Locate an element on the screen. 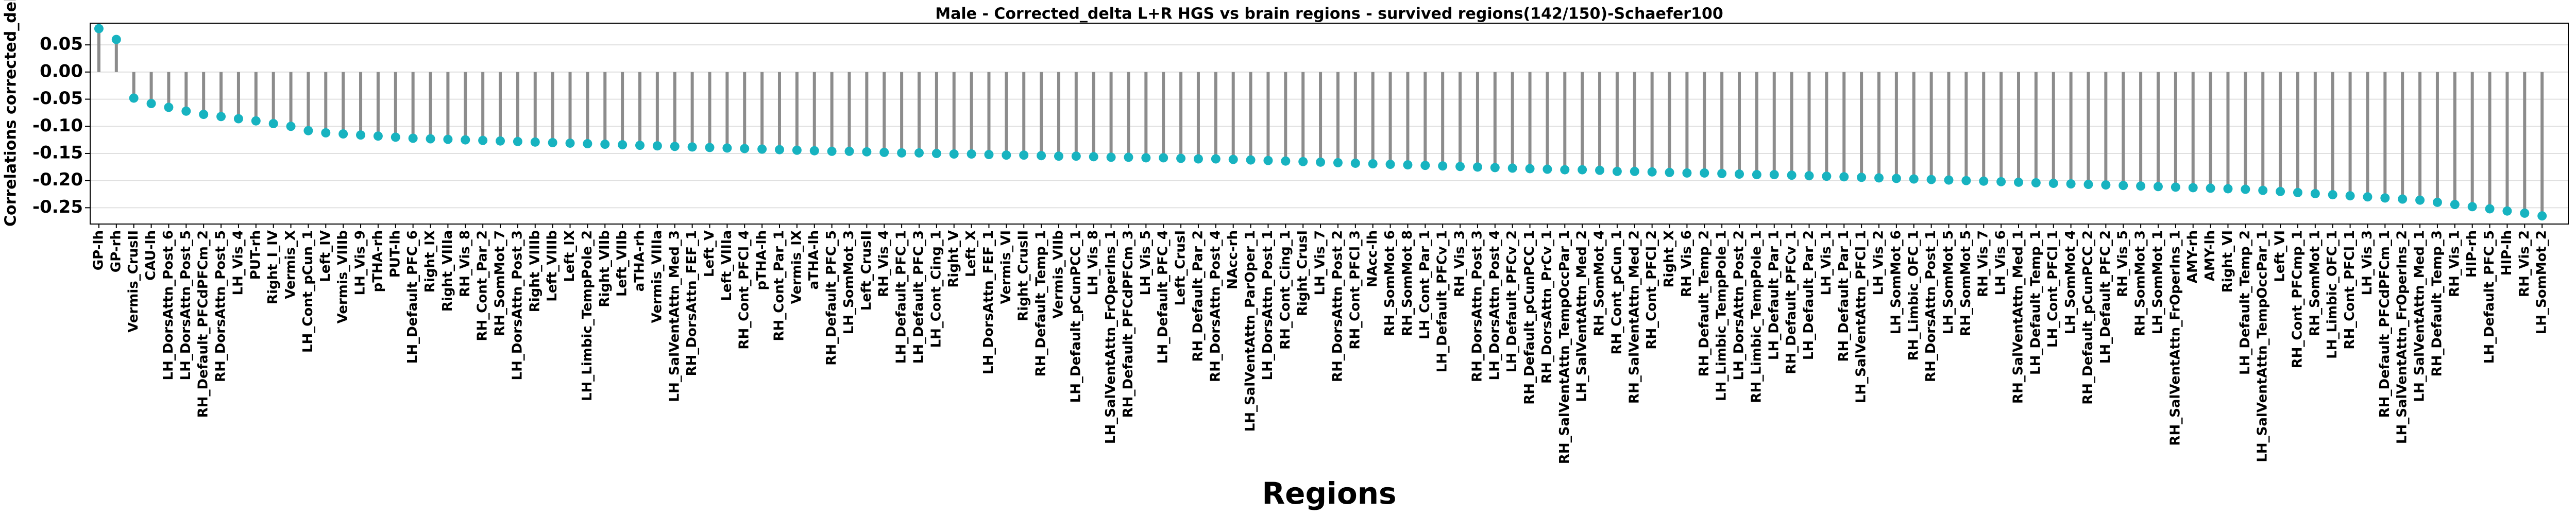  x-tick-label: LH_Default_Temp_2 is located at coordinates (2245, 302).